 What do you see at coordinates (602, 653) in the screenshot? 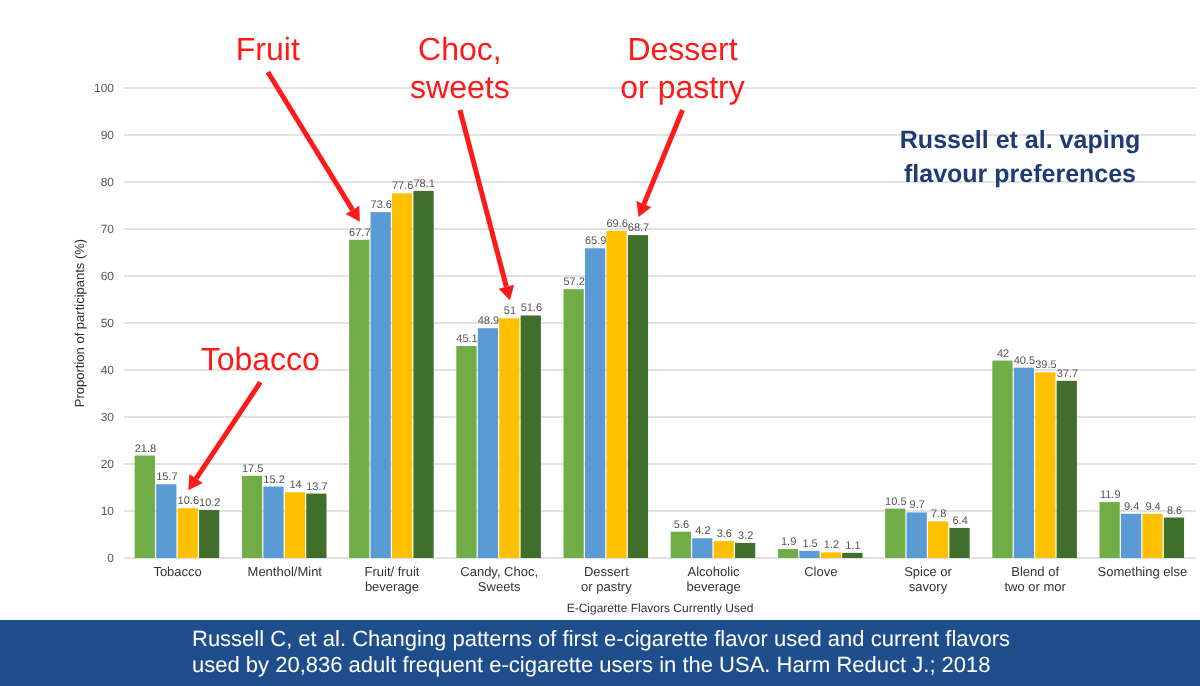
I see `text: Russell C, et al. Changing patterns of first e-cigarette flavor used and current flavors used by 20,836 adult frequent e-cigarette users in the USA. Harm Reduct J.; 2018` at bounding box center [602, 653].